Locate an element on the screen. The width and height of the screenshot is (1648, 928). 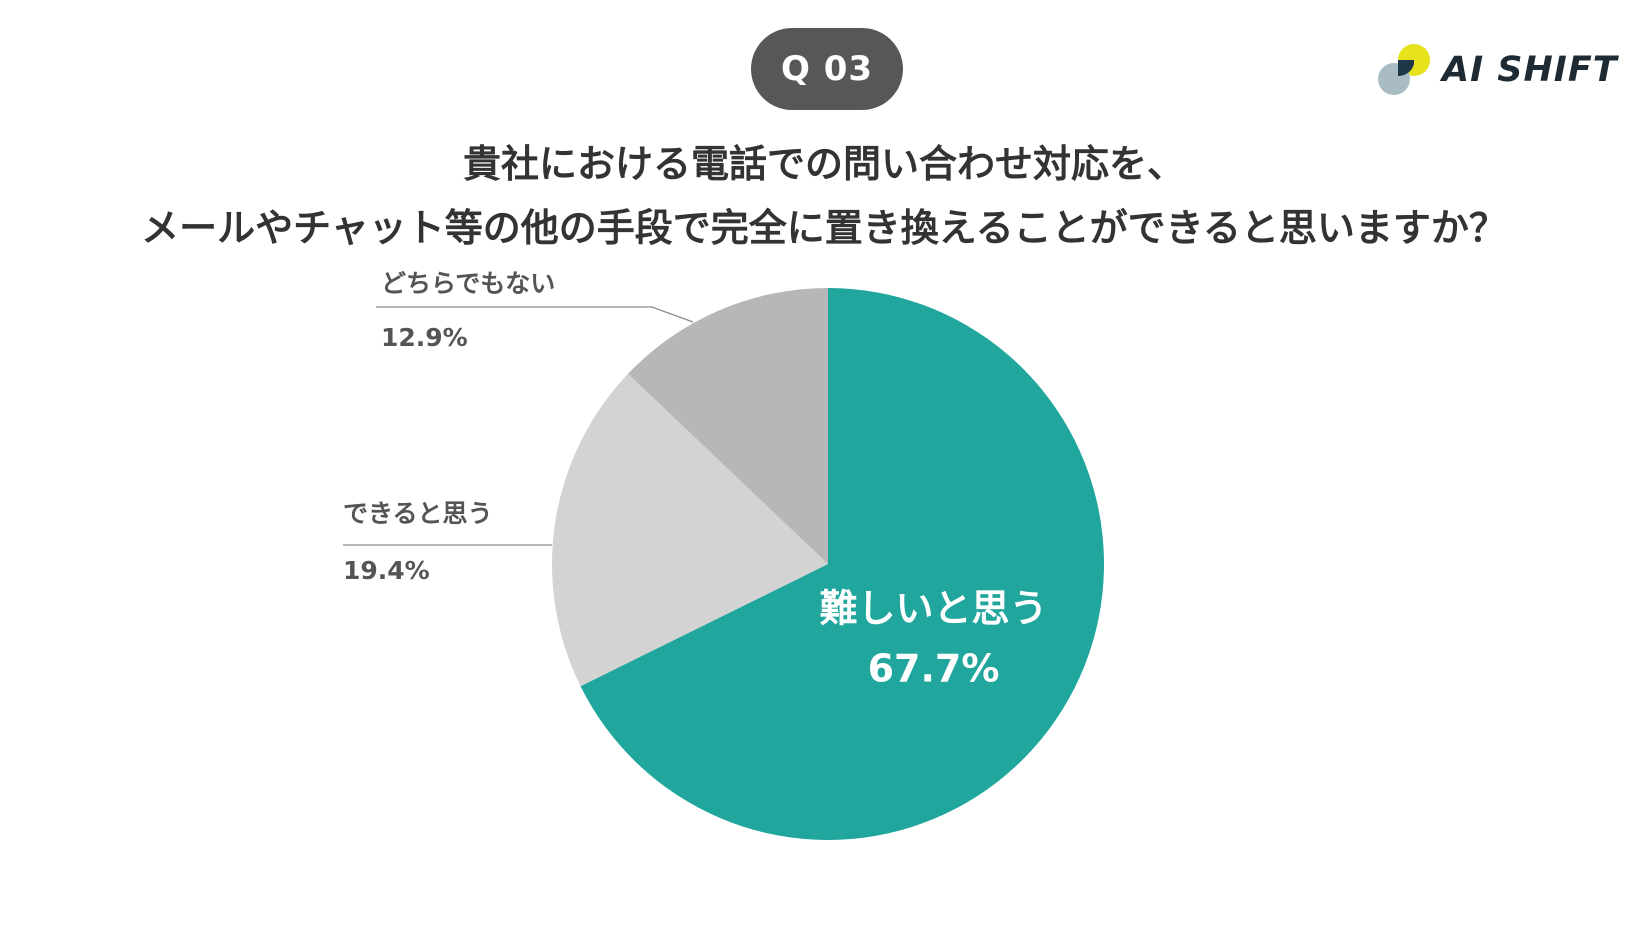
slice-value-label: 12.9% is located at coordinates (424, 337).